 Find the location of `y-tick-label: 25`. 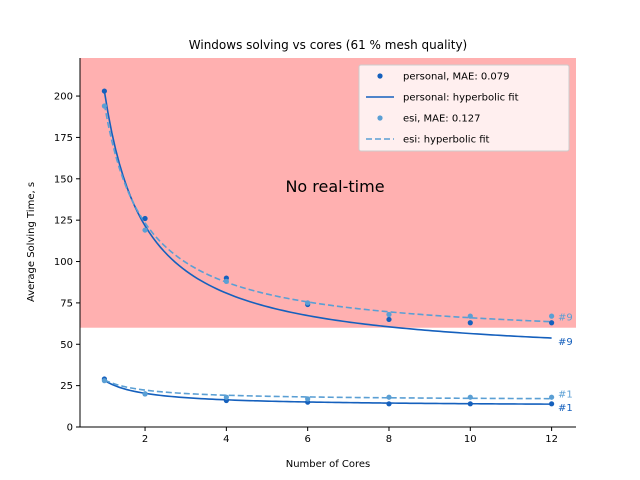

y-tick-label: 25 is located at coordinates (66, 386).